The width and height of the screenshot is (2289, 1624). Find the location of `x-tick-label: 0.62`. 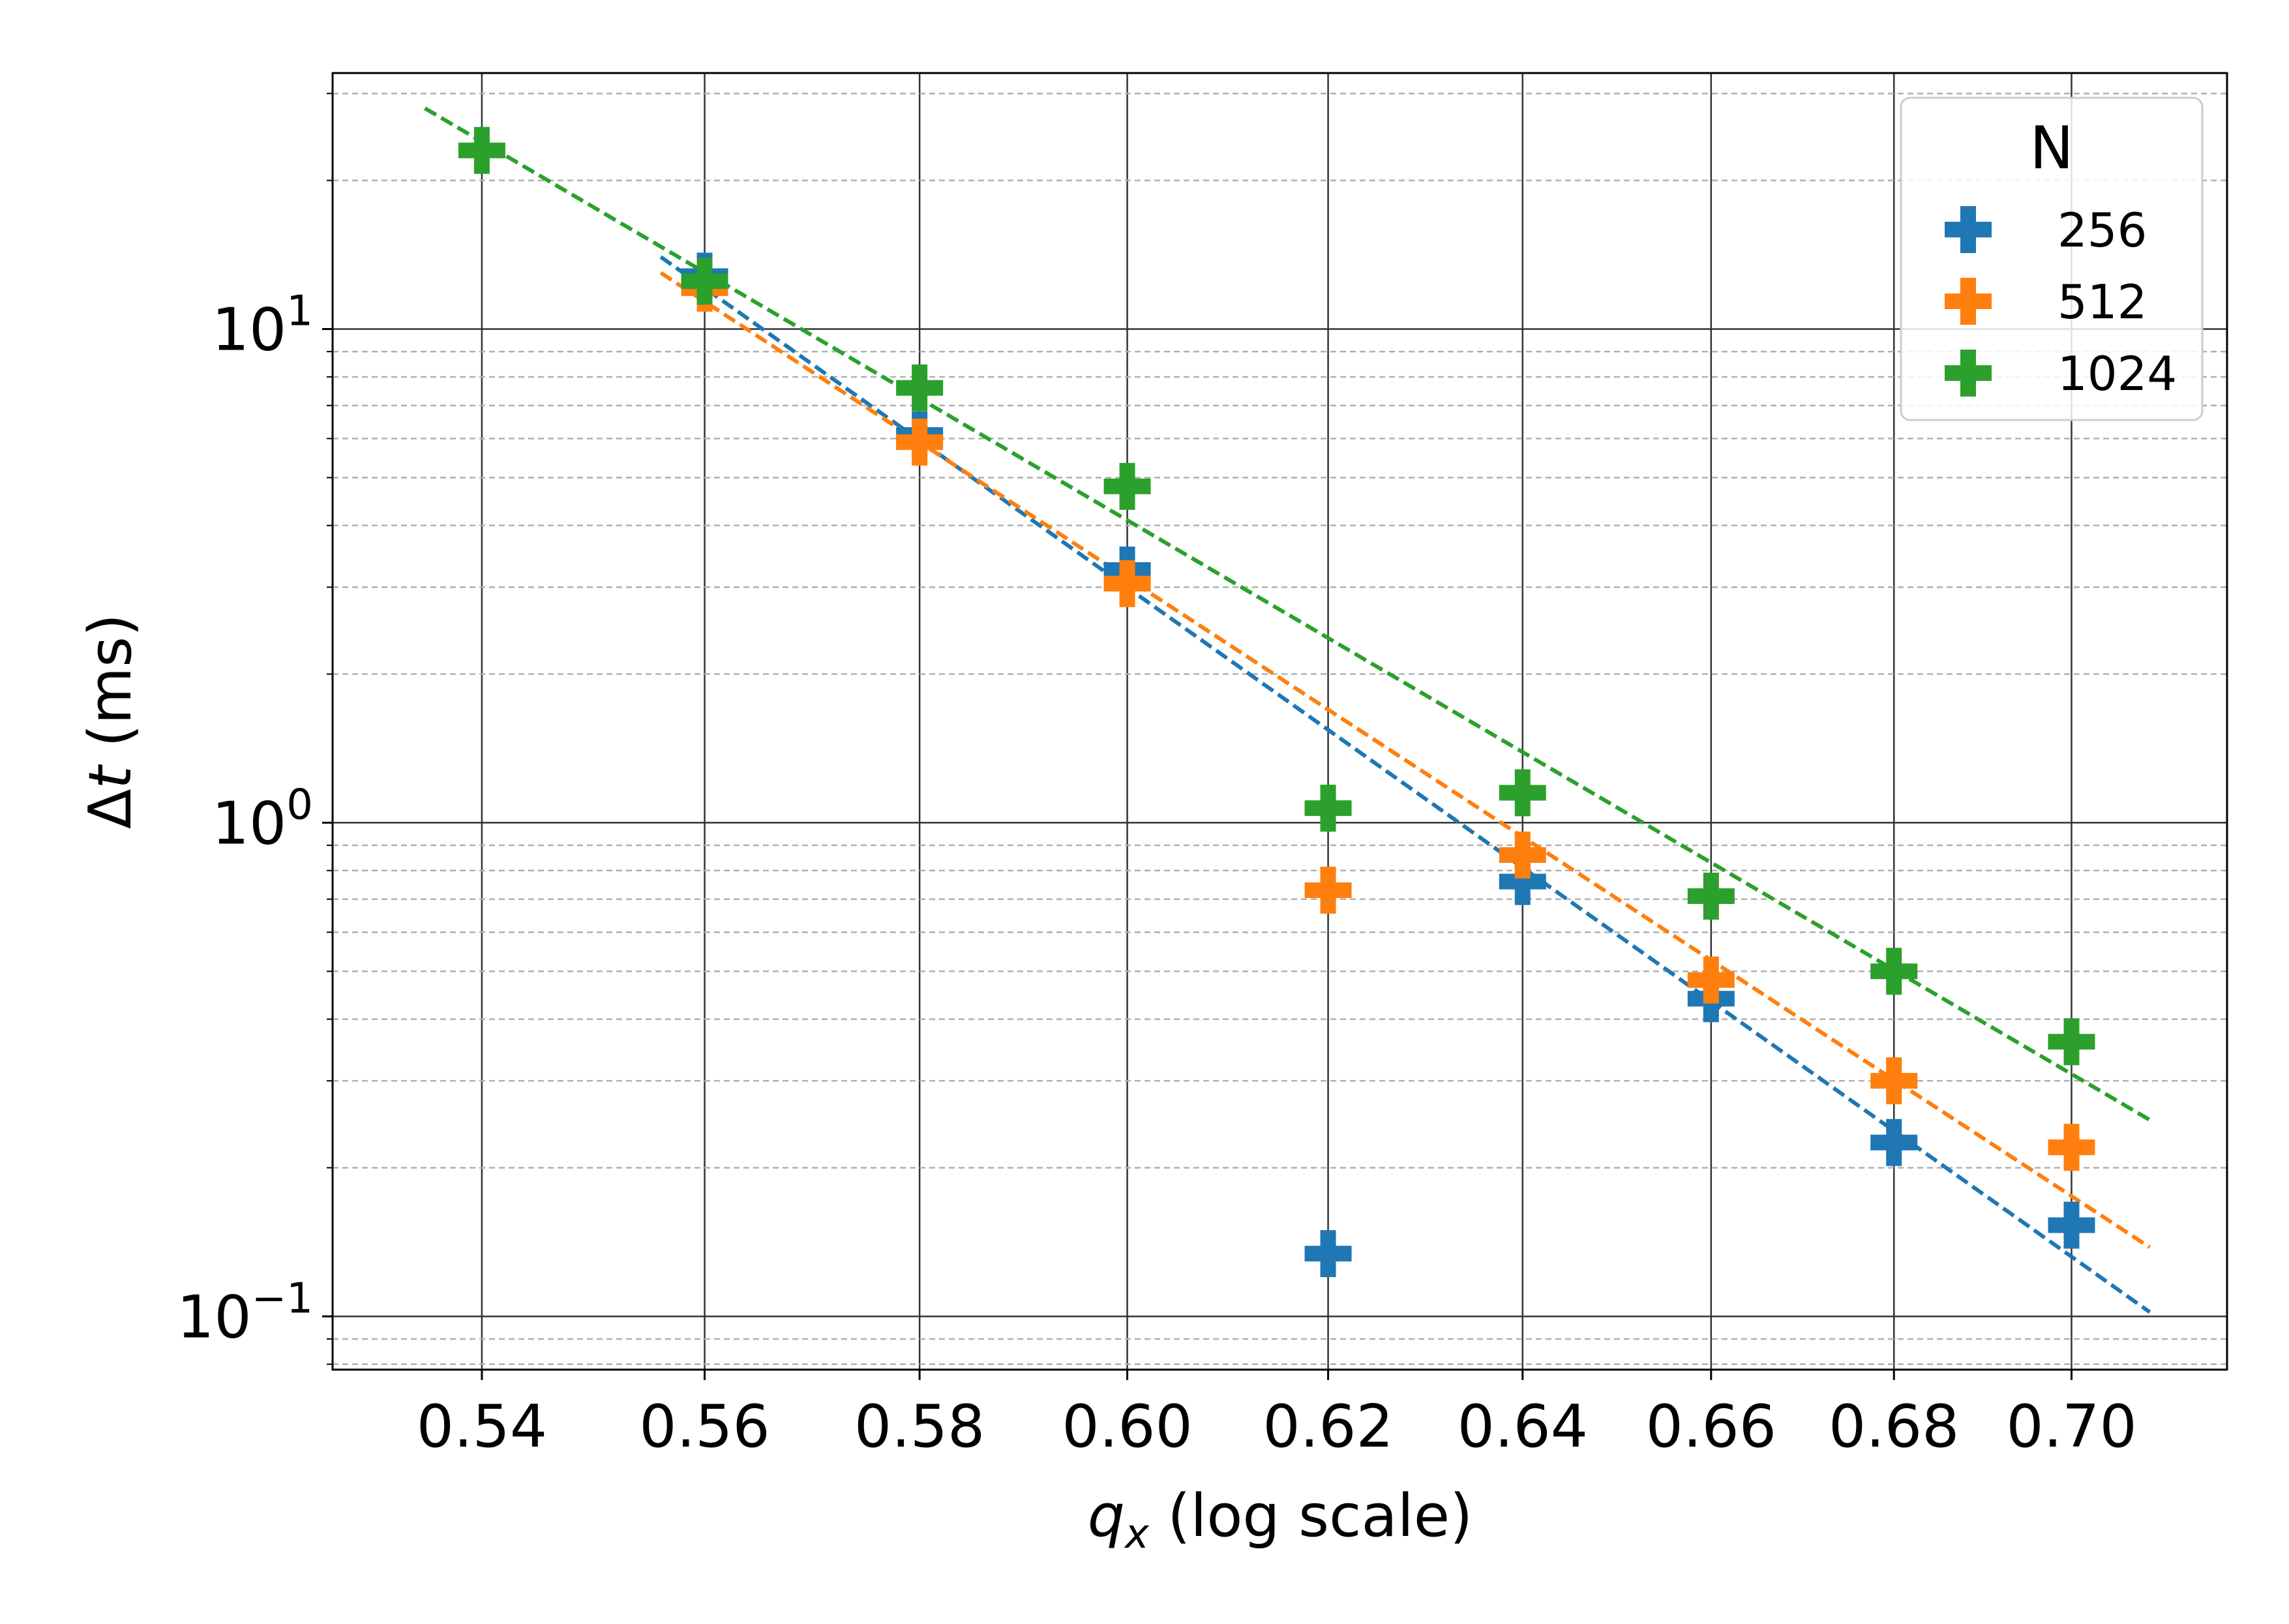

x-tick-label: 0.62 is located at coordinates (1328, 1426).